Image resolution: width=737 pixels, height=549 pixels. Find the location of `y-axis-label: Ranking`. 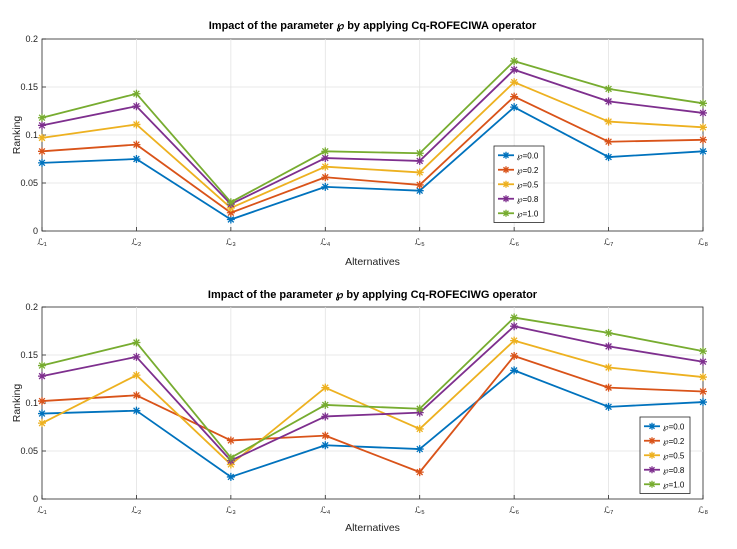

y-axis-label: Ranking is located at coordinates (17, 403).